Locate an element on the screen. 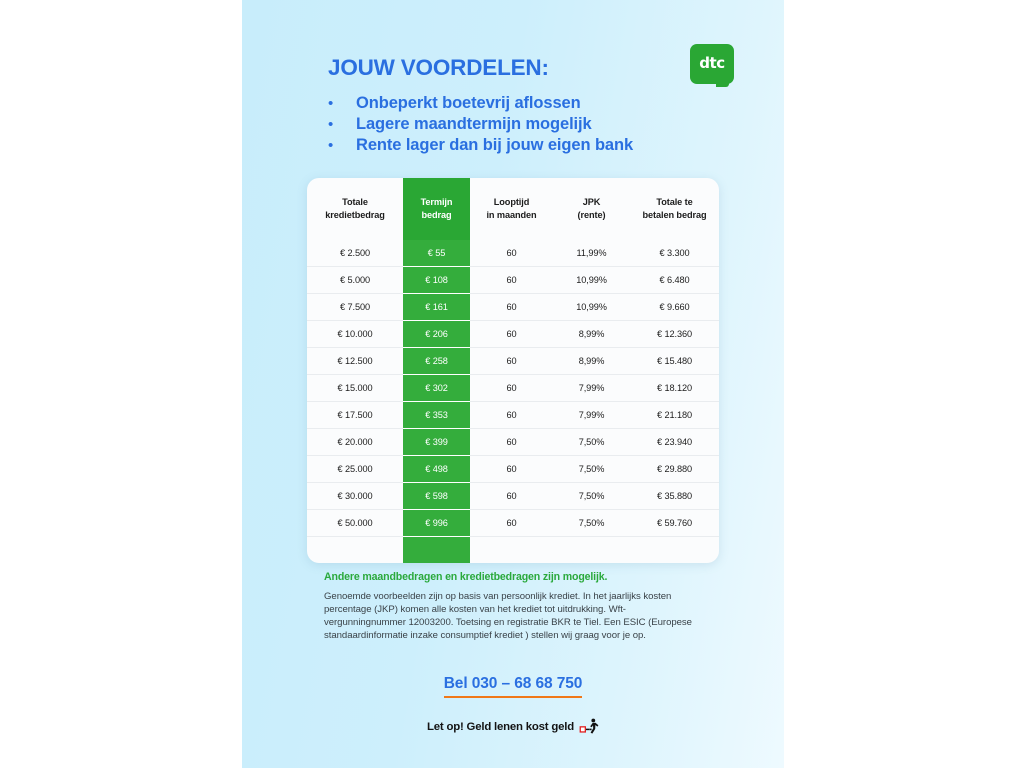 This screenshot has height=768, width=1024. running-man-warning-icon is located at coordinates (589, 726).